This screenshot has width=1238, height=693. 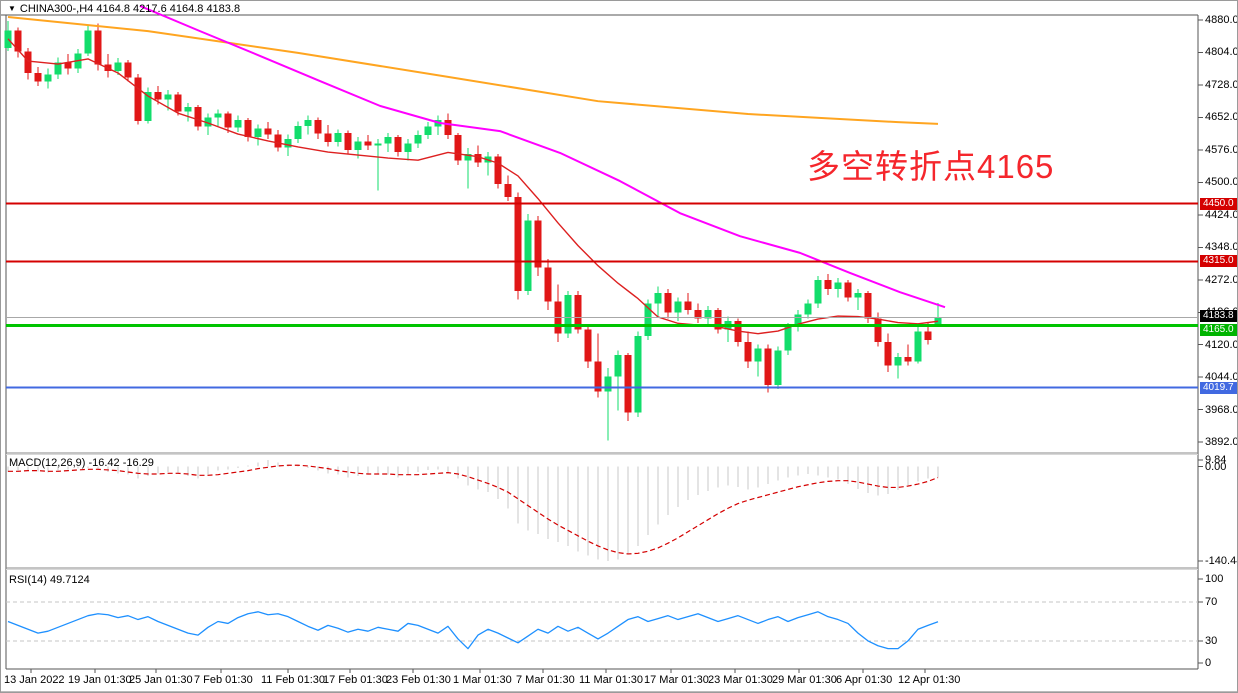 I want to click on price-axis-tick-label: 4424.0, so click(x=1221, y=214).